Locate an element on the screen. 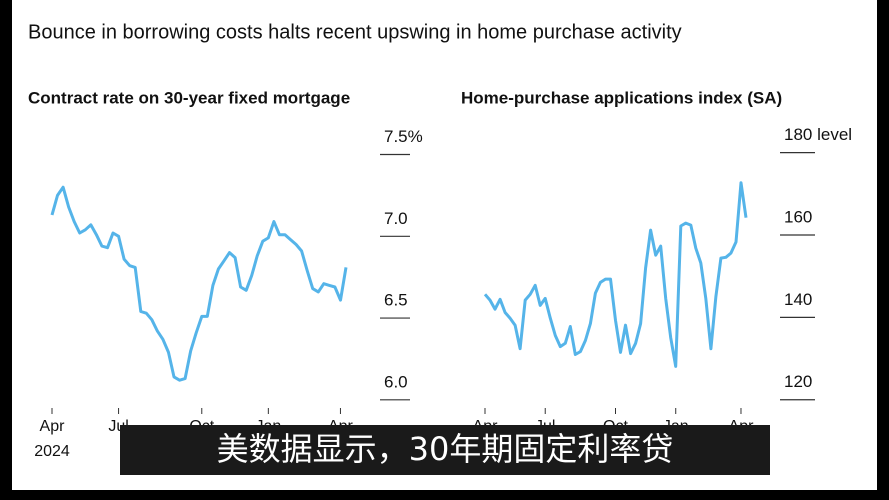  y-tick-label: 6.0 is located at coordinates (396, 381).